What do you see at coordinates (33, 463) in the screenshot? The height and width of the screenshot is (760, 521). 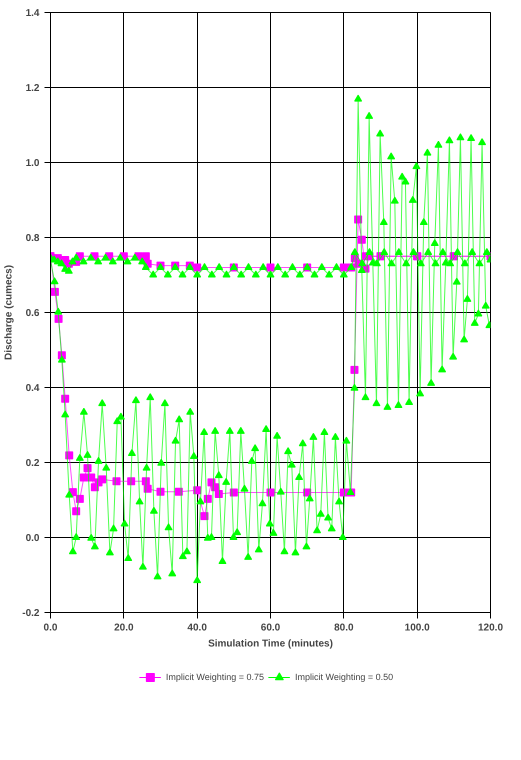 I see `y-tick-label: 0.2` at bounding box center [33, 463].